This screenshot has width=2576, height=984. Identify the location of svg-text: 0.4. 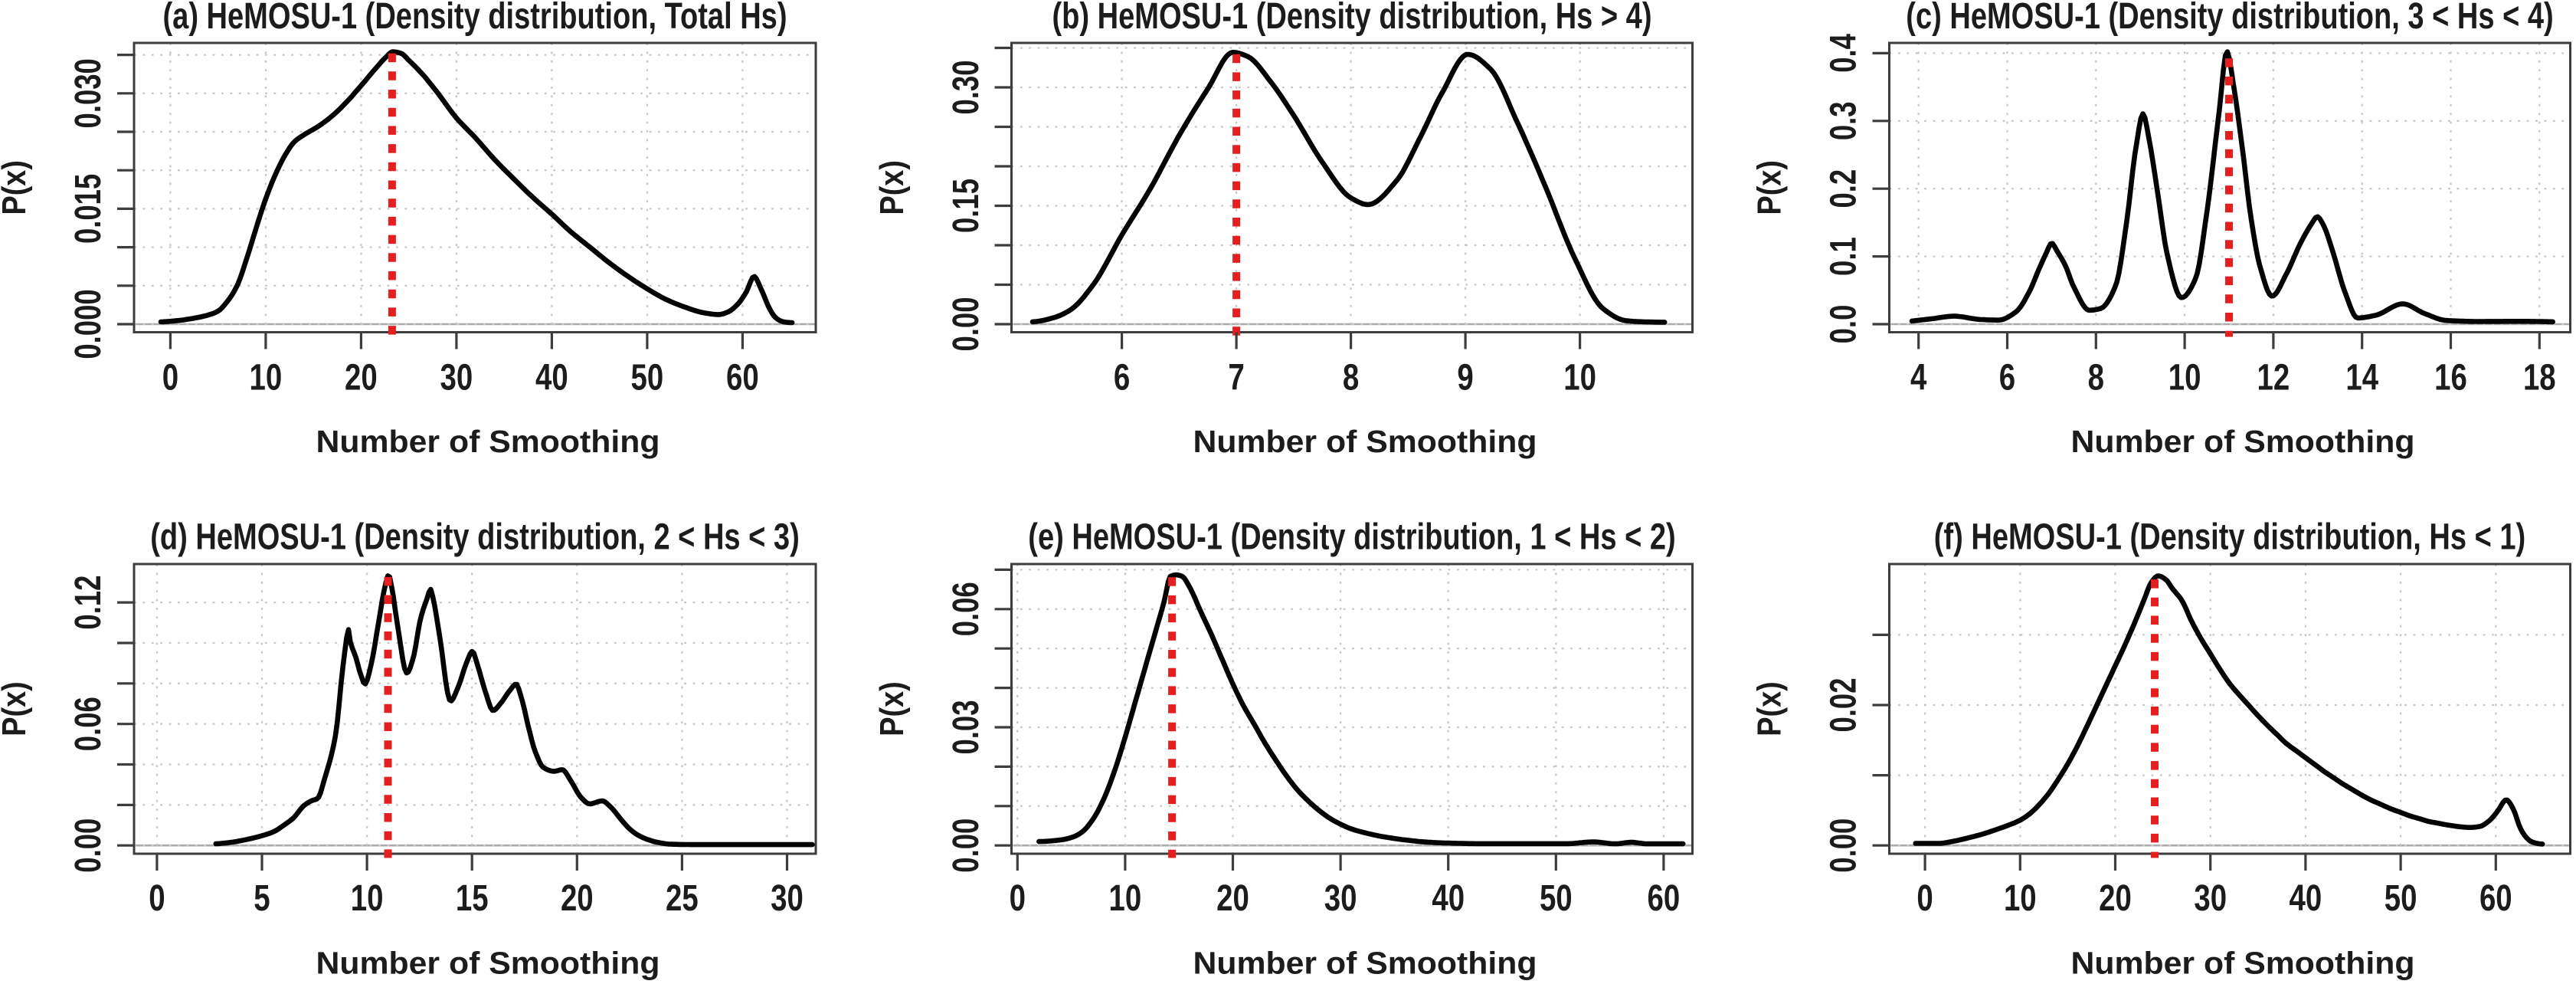
(1844, 53).